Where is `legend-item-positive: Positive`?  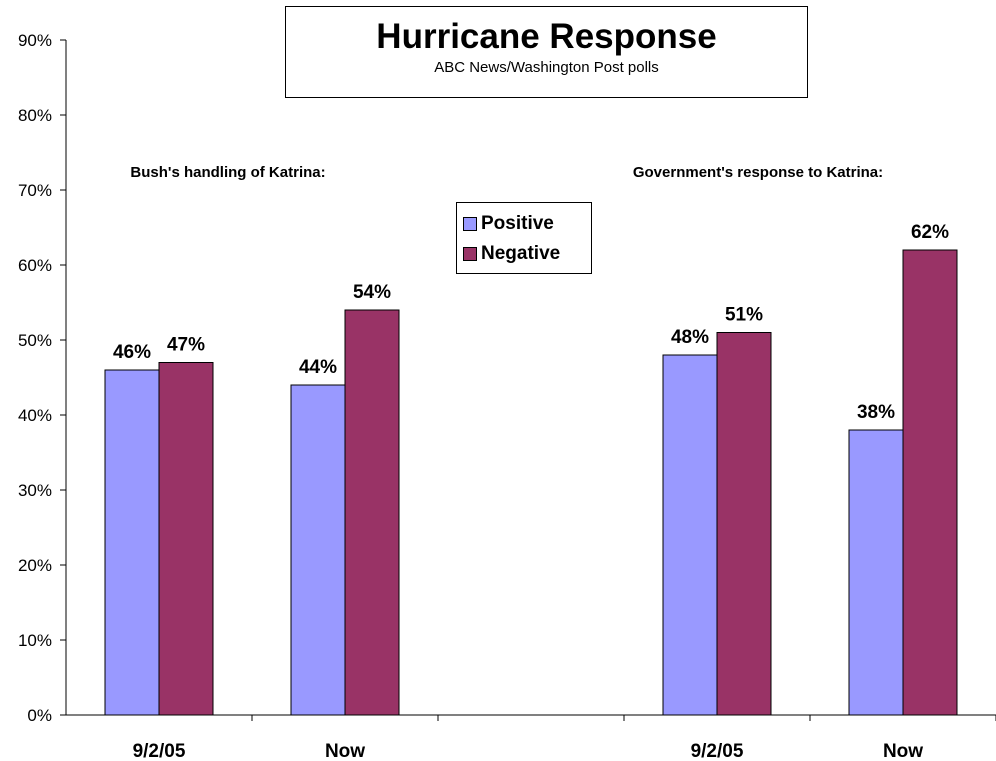
legend-item-positive: Positive is located at coordinates (527, 224).